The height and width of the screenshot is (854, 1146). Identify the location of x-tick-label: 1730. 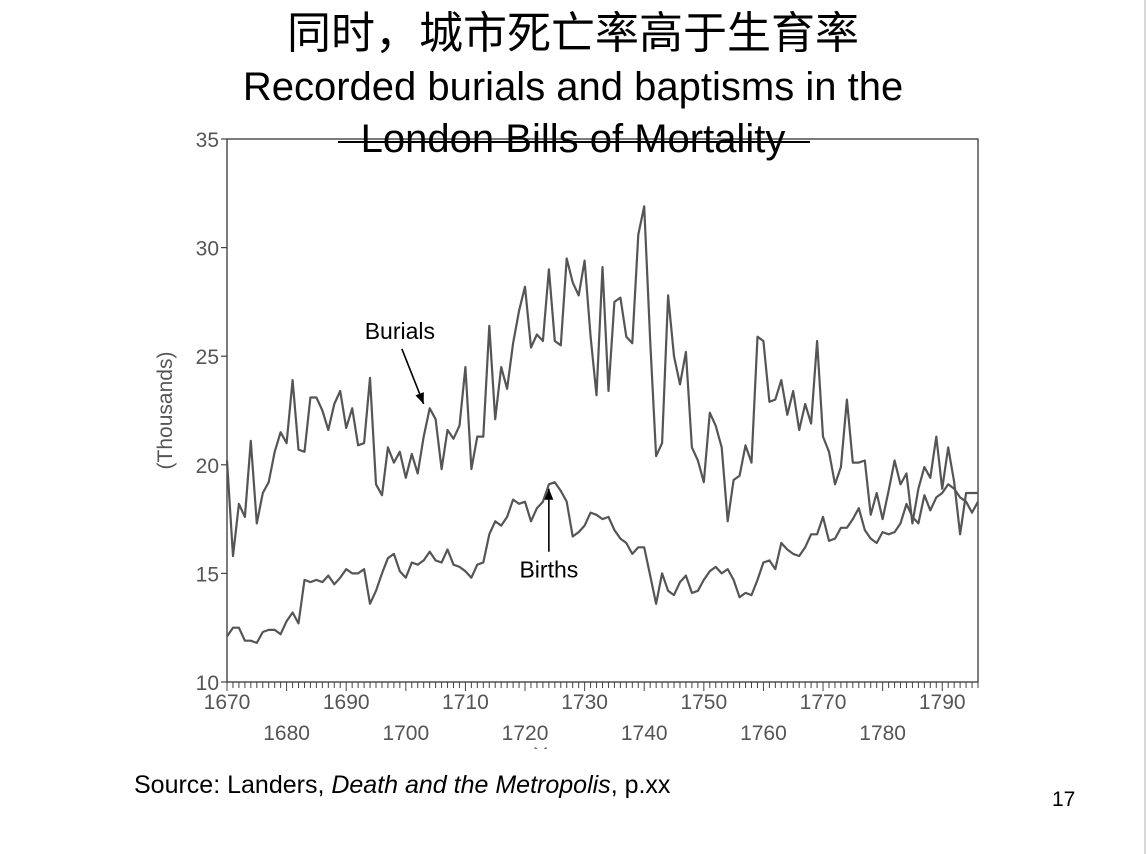
(584, 702).